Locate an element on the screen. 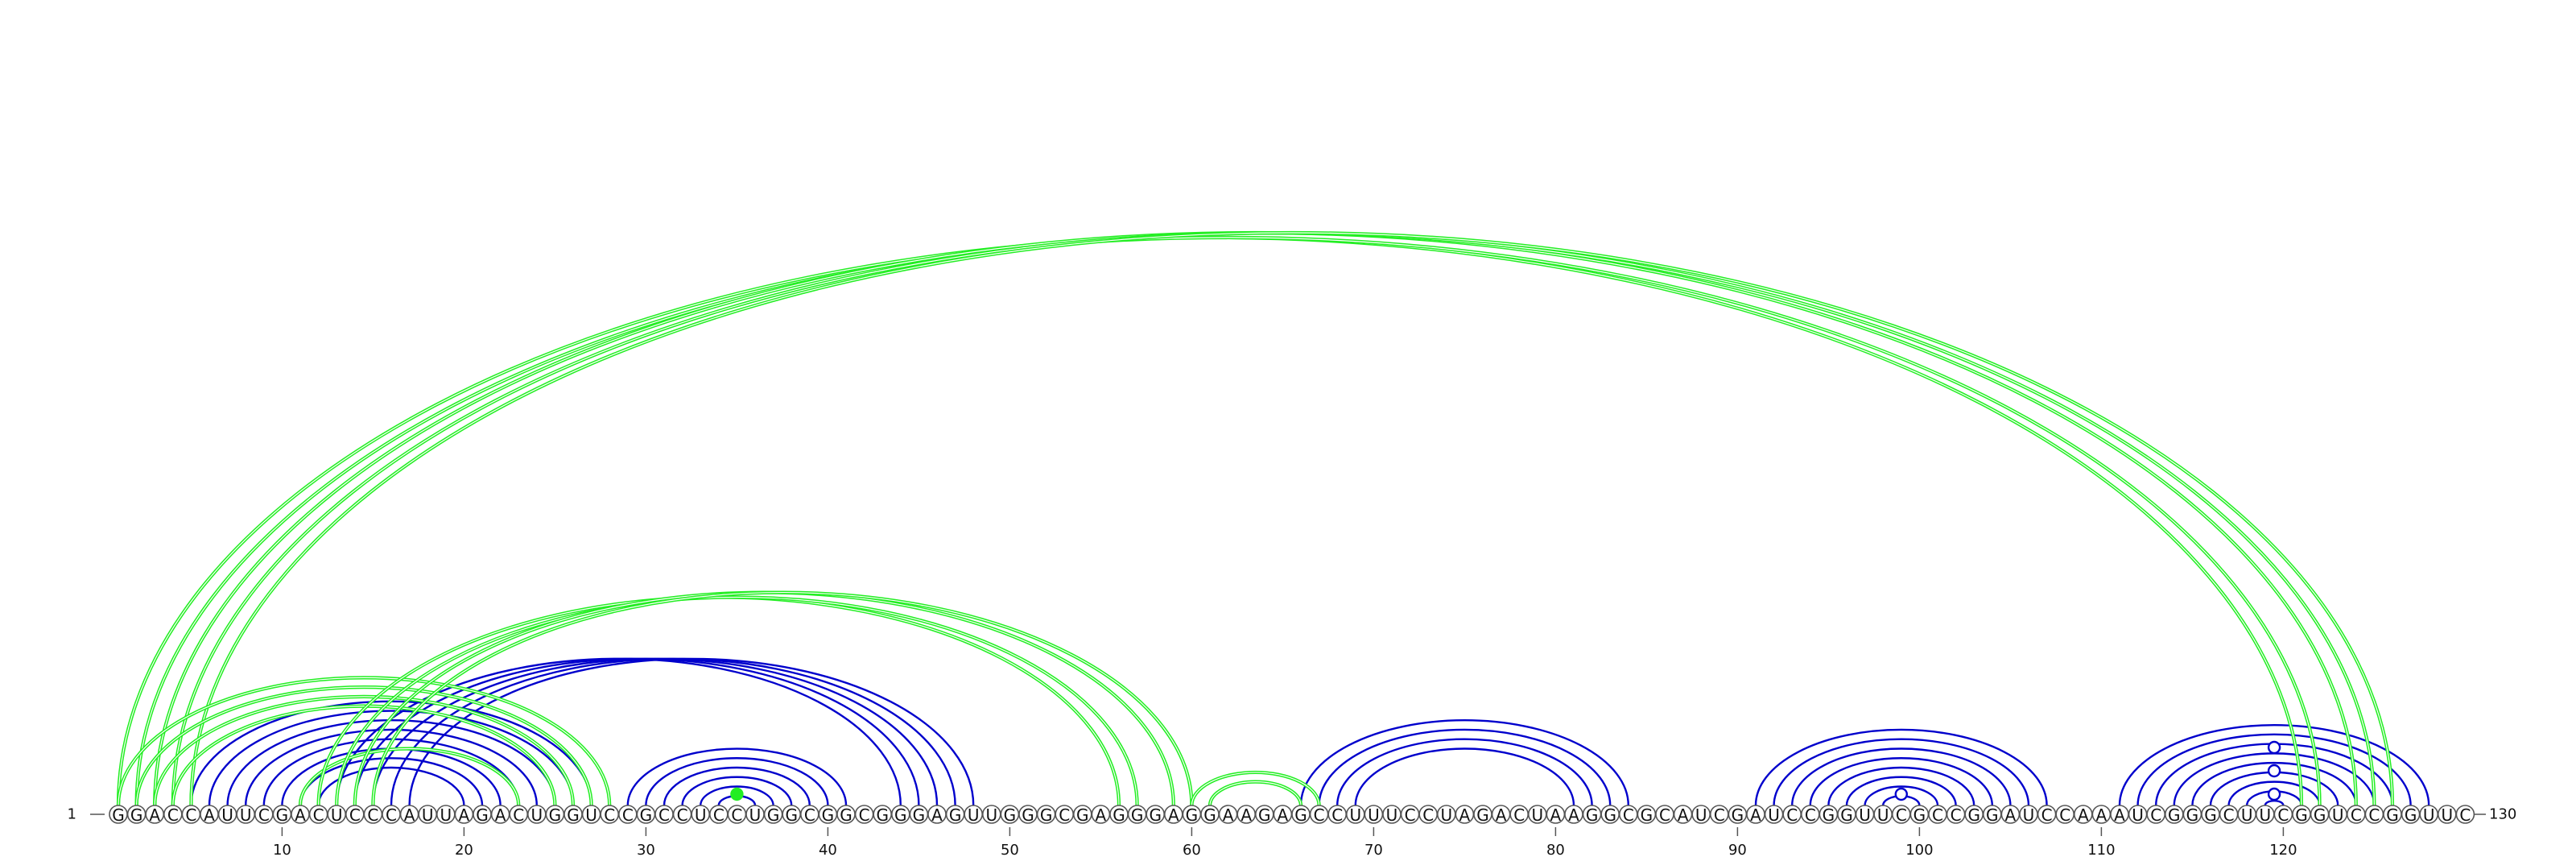 This screenshot has width=2576, height=857. end-label: 130 is located at coordinates (2502, 814).